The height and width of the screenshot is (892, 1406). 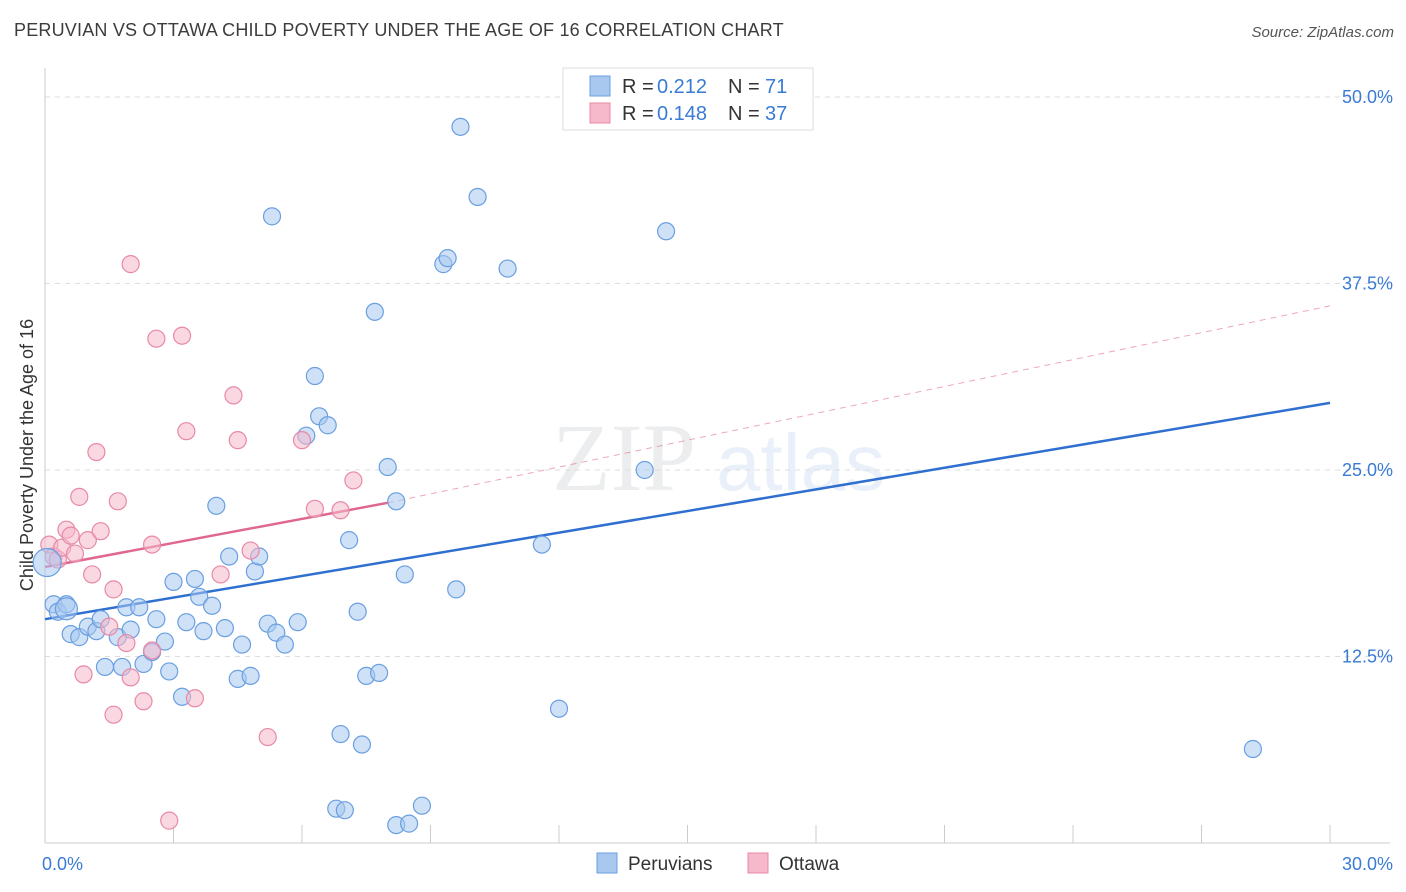 What do you see at coordinates (600, 113) in the screenshot?
I see `legend-swatch-ottawa` at bounding box center [600, 113].